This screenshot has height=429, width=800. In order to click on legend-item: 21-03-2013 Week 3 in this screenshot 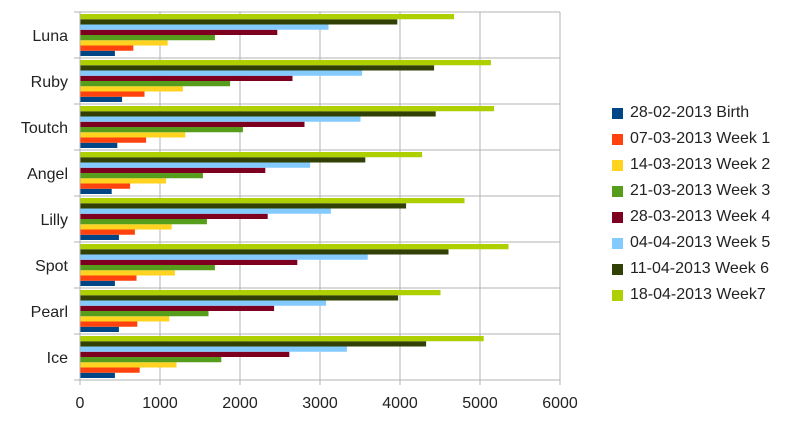, I will do `click(691, 191)`.